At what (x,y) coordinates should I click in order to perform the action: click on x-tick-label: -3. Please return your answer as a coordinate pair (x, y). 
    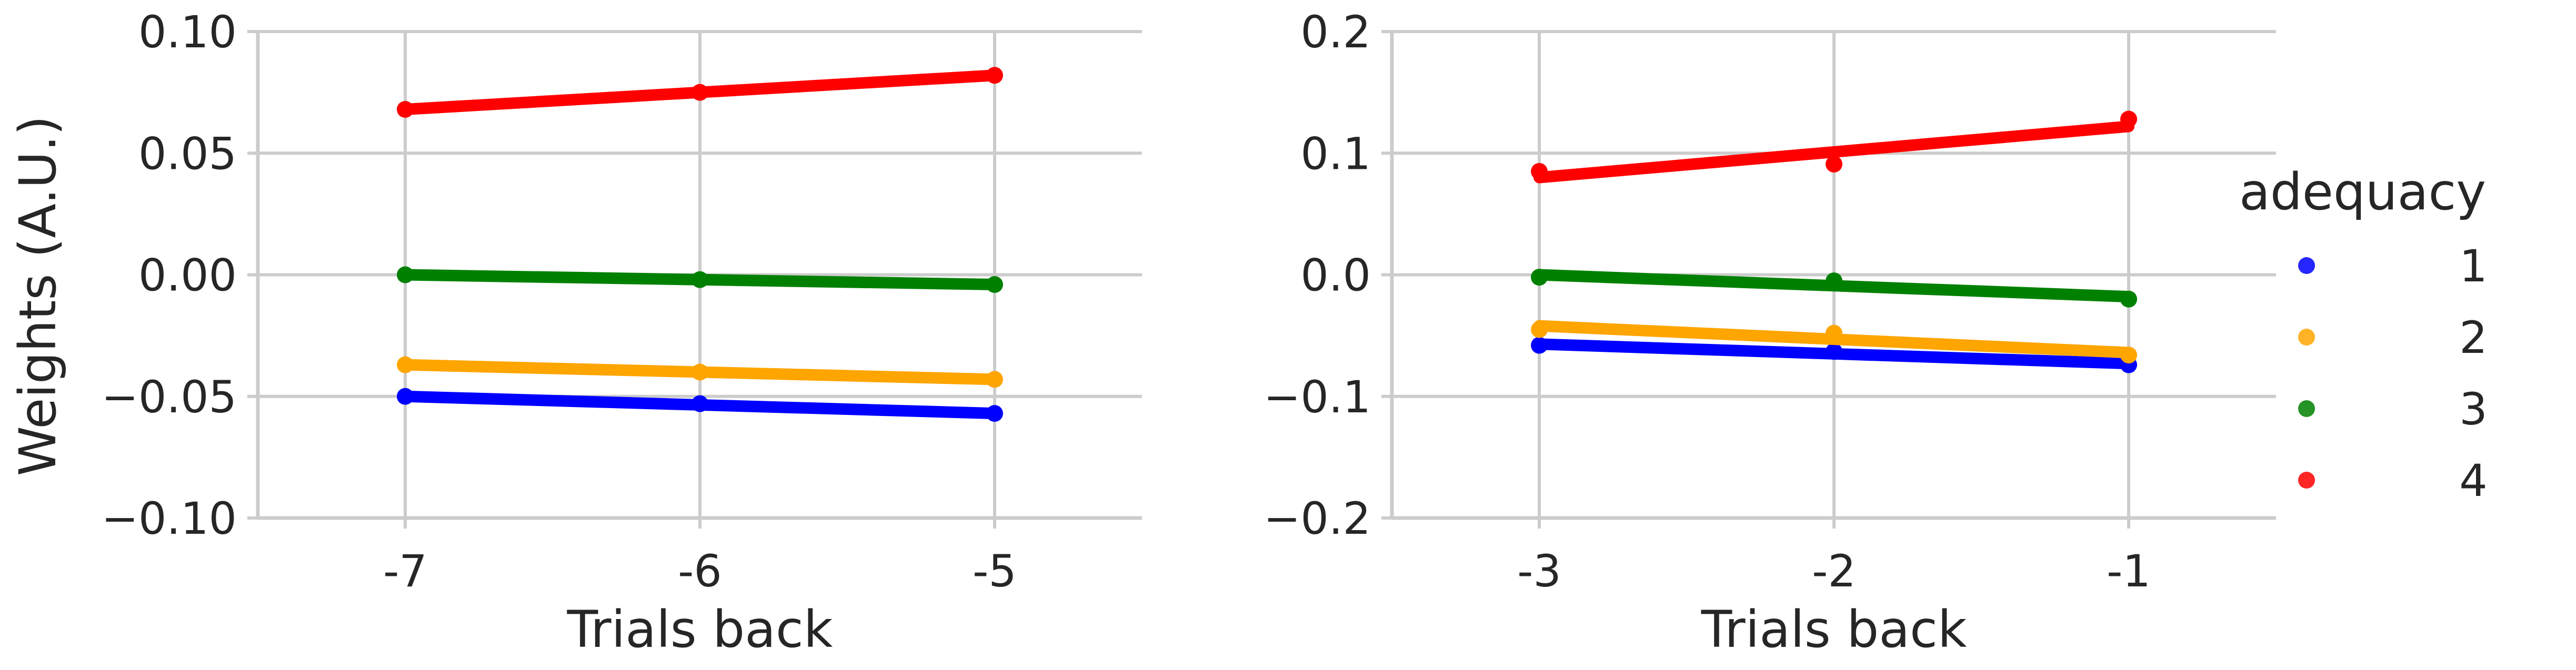
    Looking at the image, I should click on (1539, 571).